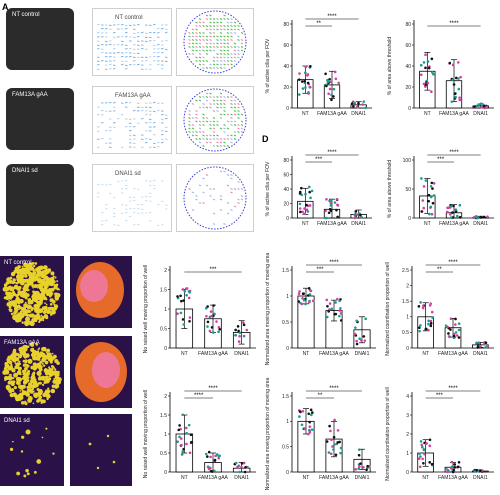 This screenshot has width=500, height=495. I want to click on seg-yellow-nt: NT control, so click(32, 292).